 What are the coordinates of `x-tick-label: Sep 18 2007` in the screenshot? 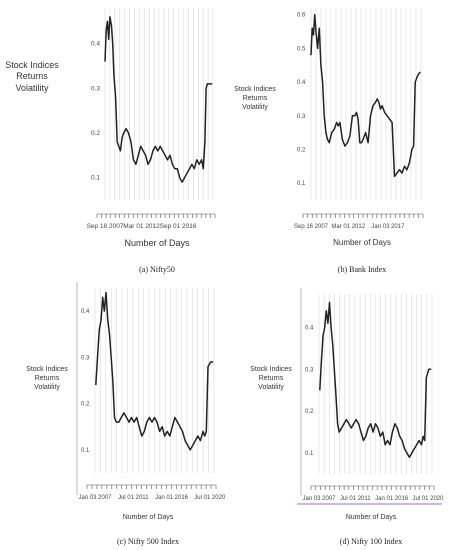 It's located at (105, 226).